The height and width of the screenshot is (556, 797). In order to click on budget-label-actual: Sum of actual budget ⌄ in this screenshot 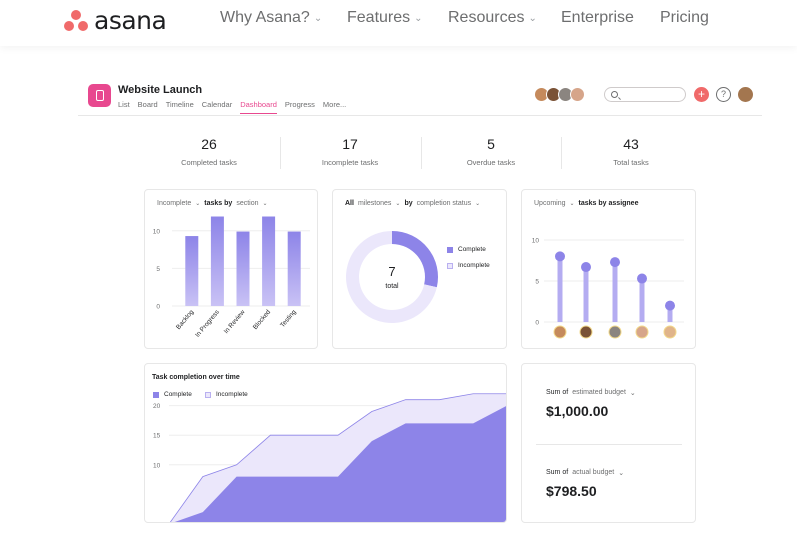, I will do `click(585, 473)`.